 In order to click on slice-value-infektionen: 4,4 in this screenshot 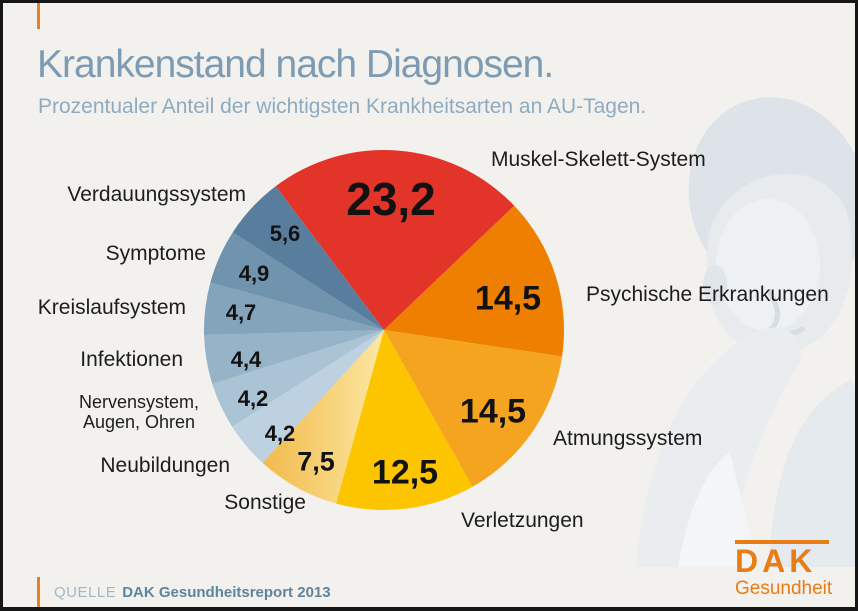, I will do `click(246, 359)`.